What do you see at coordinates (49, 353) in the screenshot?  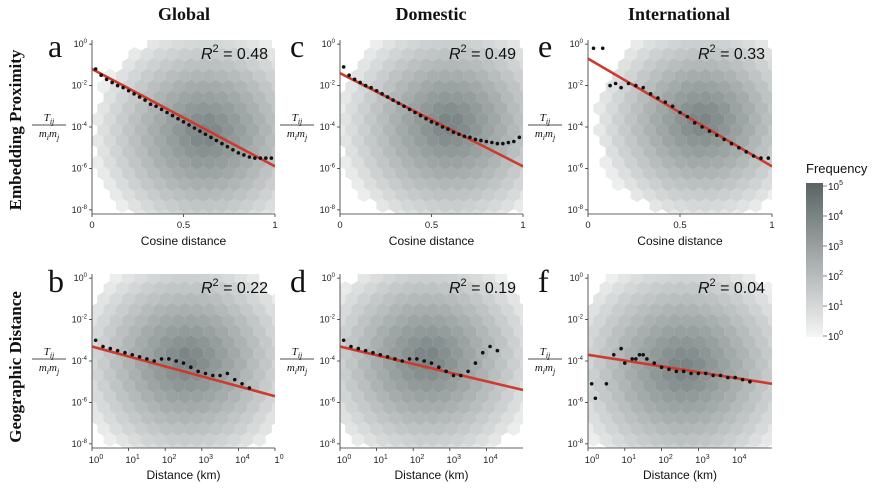 I see `y-label-numerator: Tij` at bounding box center [49, 353].